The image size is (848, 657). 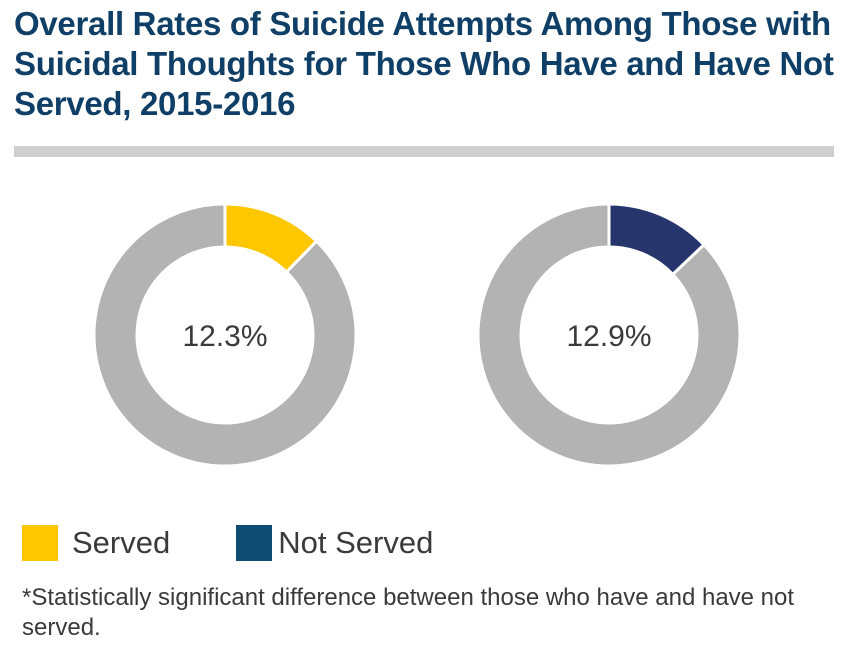 I want to click on legend-item-served: Served, so click(x=96, y=543).